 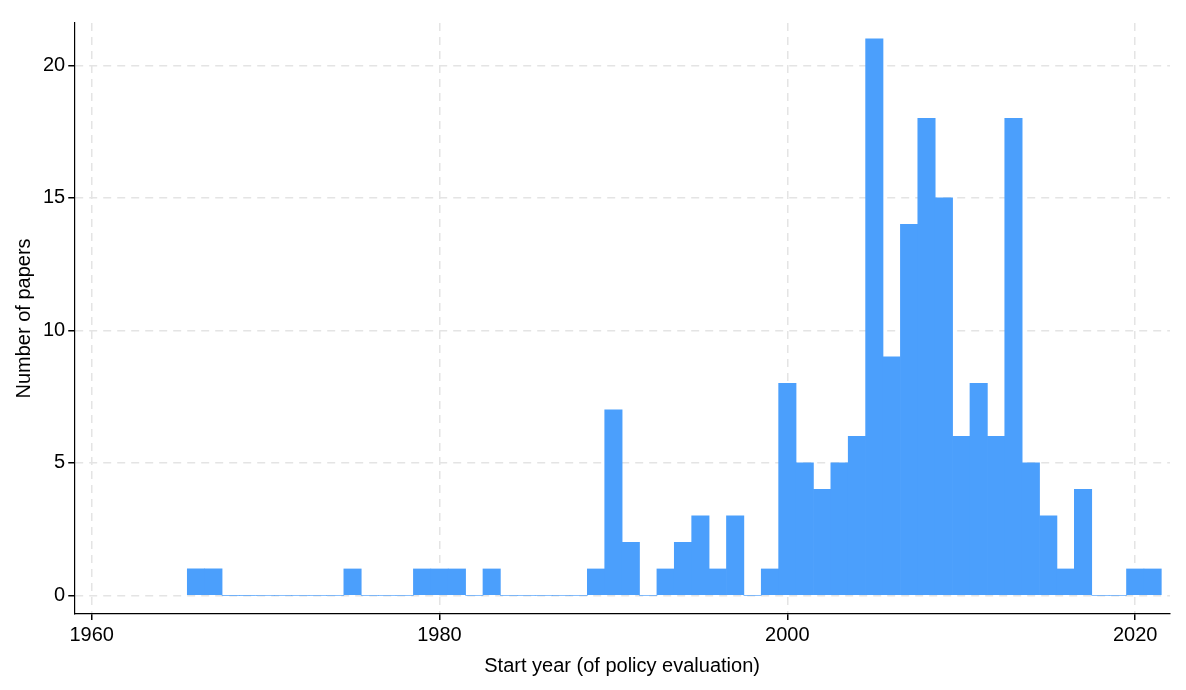 What do you see at coordinates (22, 318) in the screenshot?
I see `y-axis-title: Number of papers` at bounding box center [22, 318].